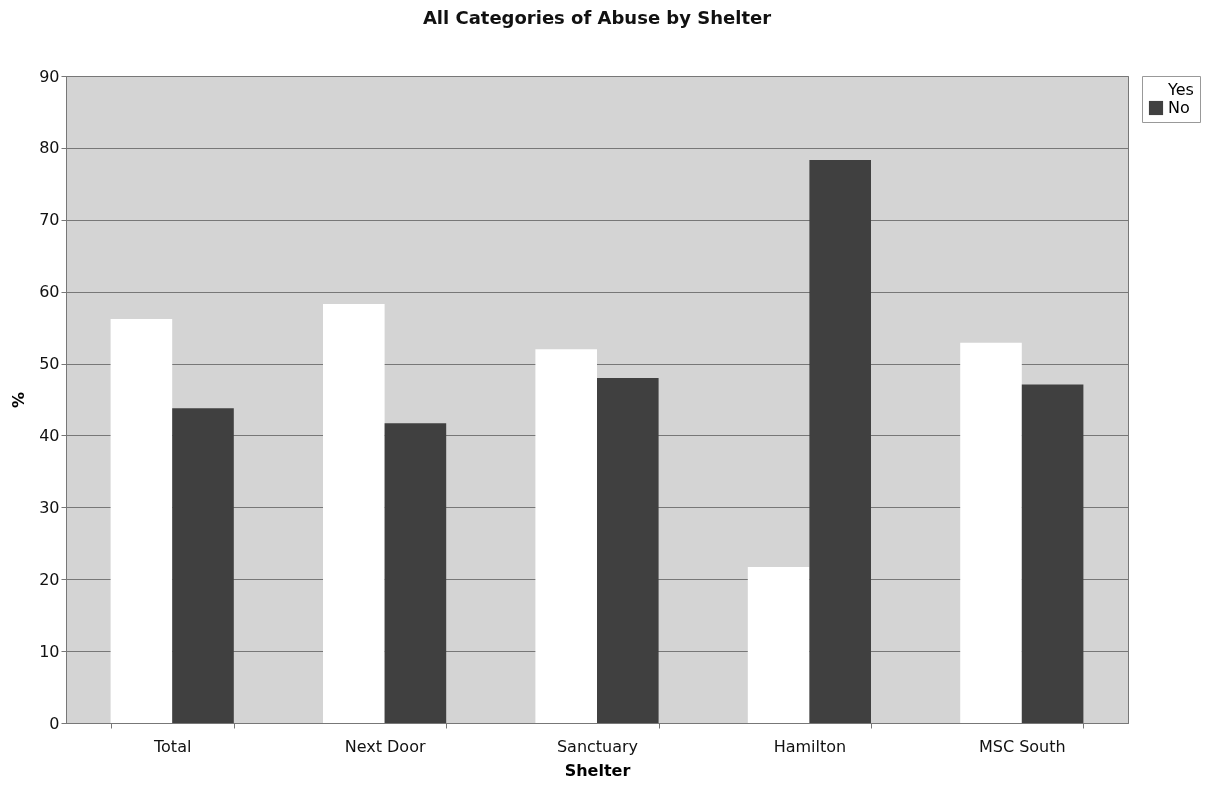  Describe the element at coordinates (172, 746) in the screenshot. I see `x-tick-label: Total` at that location.